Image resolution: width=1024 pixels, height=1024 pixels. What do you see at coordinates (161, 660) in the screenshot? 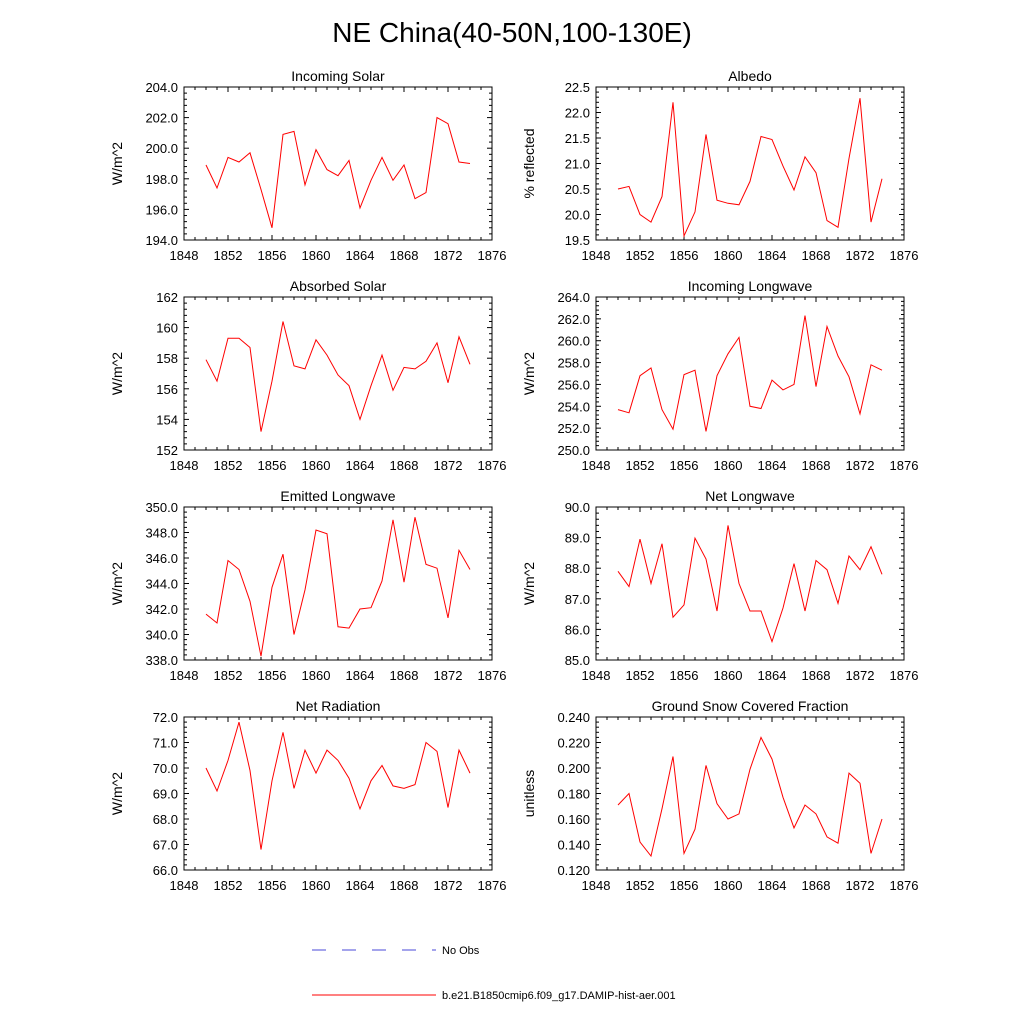
I see `y-tick-label: 338.0` at bounding box center [161, 660].